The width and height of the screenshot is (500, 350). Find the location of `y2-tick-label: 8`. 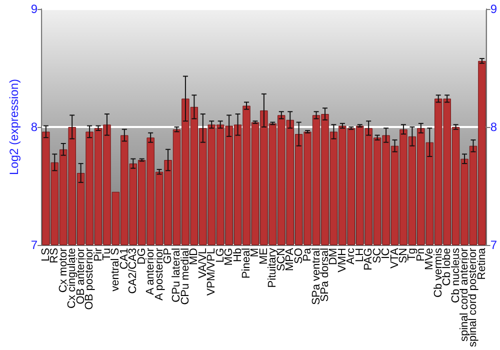

y2-tick-label: 8 is located at coordinates (494, 127).